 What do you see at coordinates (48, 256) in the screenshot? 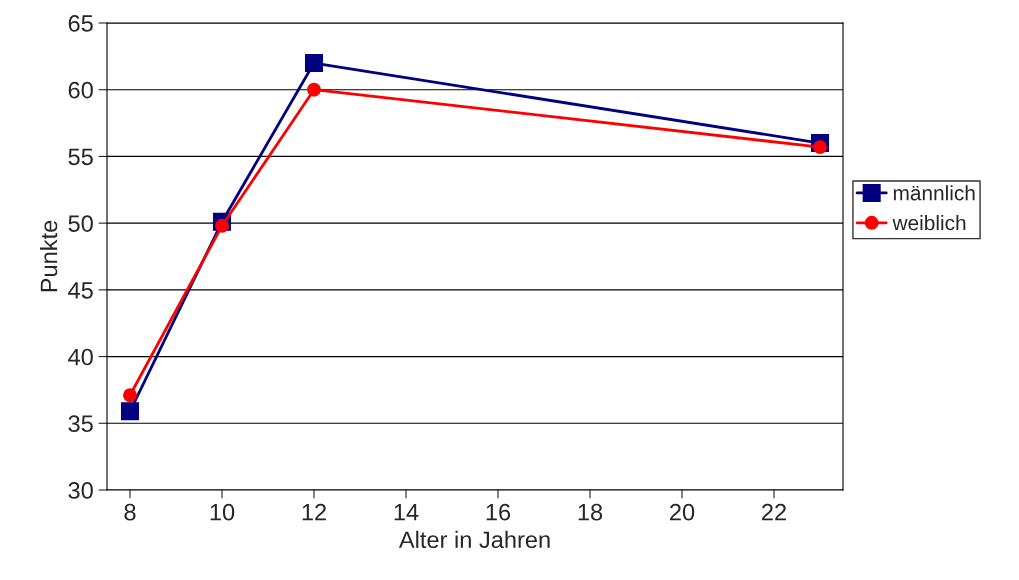
I see `y-axis-title: Punkte` at bounding box center [48, 256].